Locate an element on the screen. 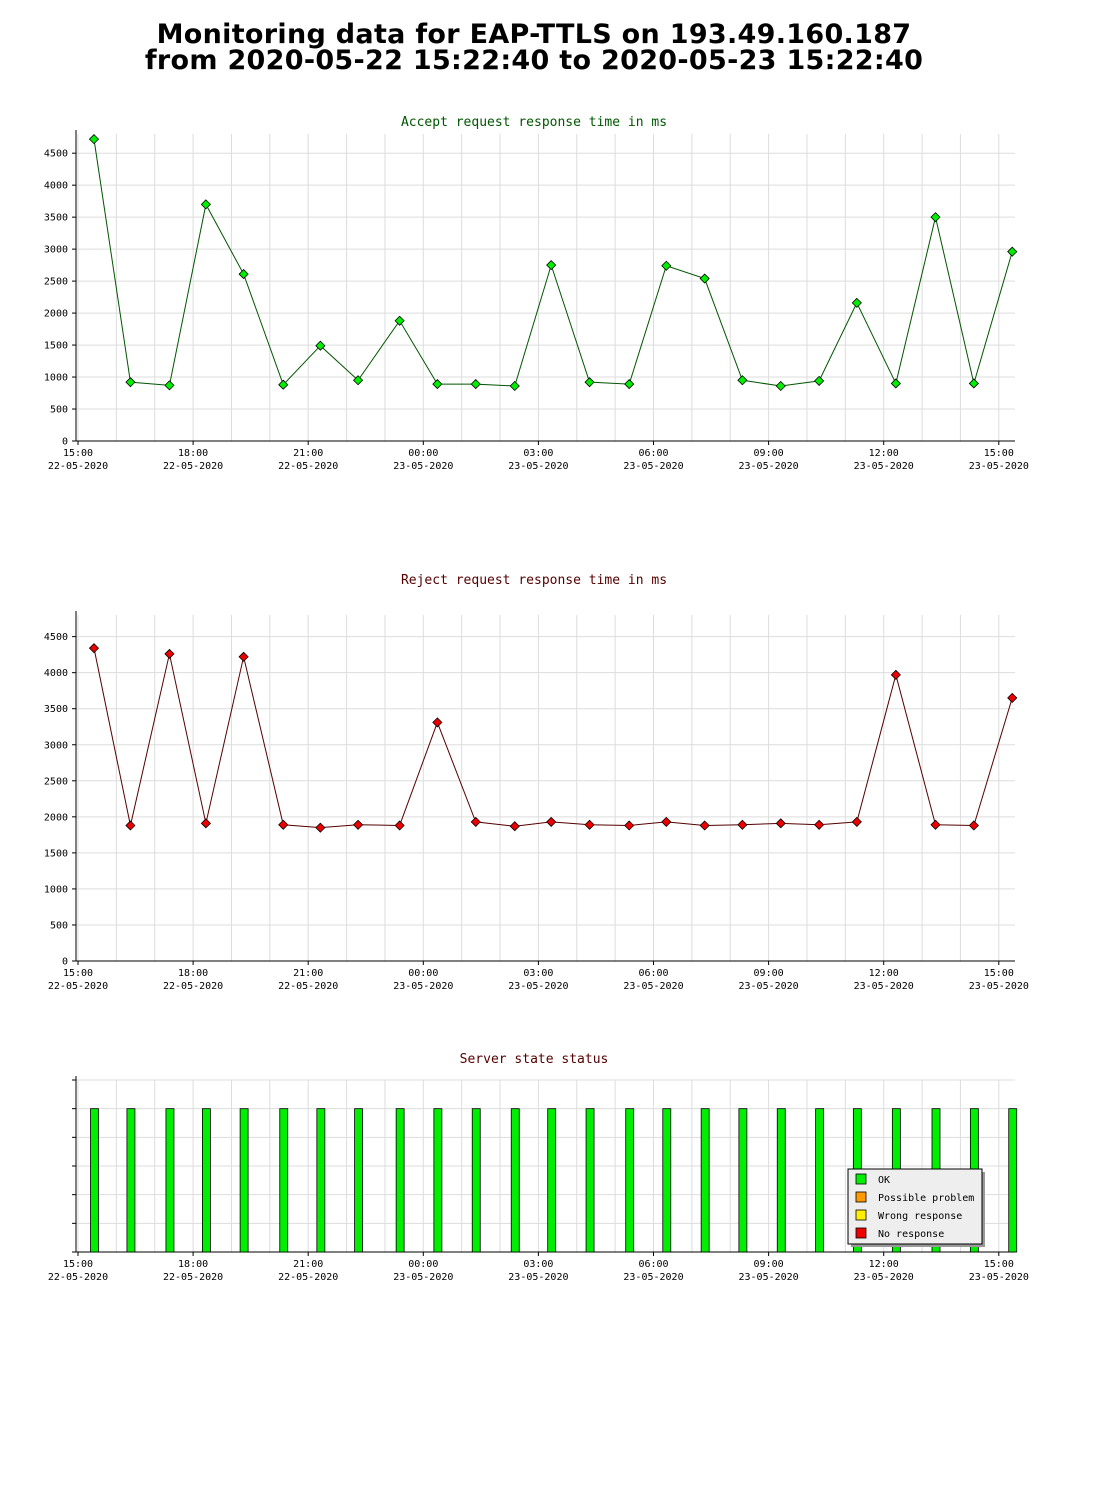 The width and height of the screenshot is (1100, 1500). legend-label: No response is located at coordinates (911, 1234).